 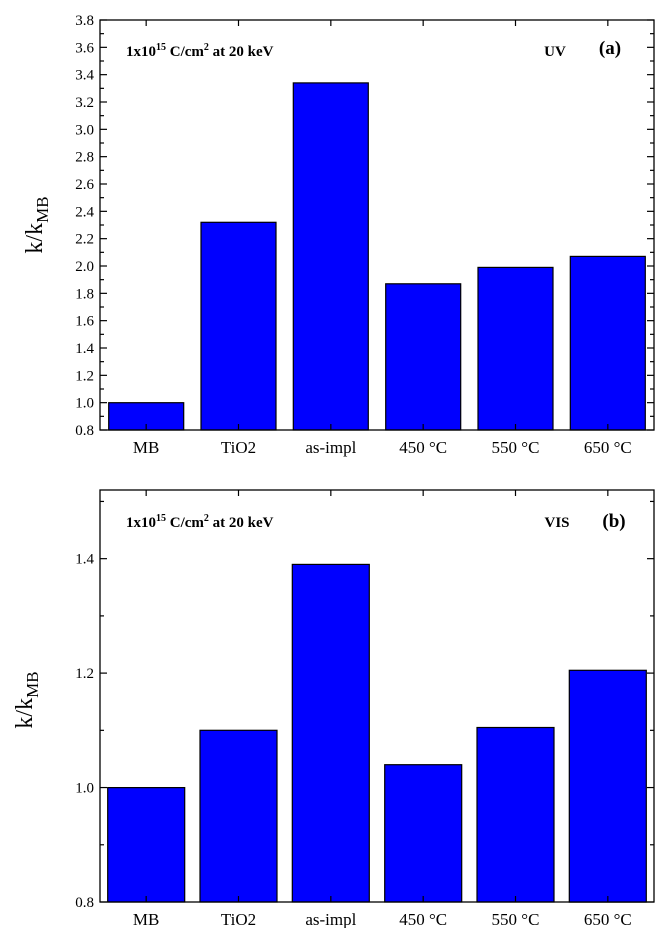 I want to click on y-tick-label-4: 1.6, so click(x=84, y=322).